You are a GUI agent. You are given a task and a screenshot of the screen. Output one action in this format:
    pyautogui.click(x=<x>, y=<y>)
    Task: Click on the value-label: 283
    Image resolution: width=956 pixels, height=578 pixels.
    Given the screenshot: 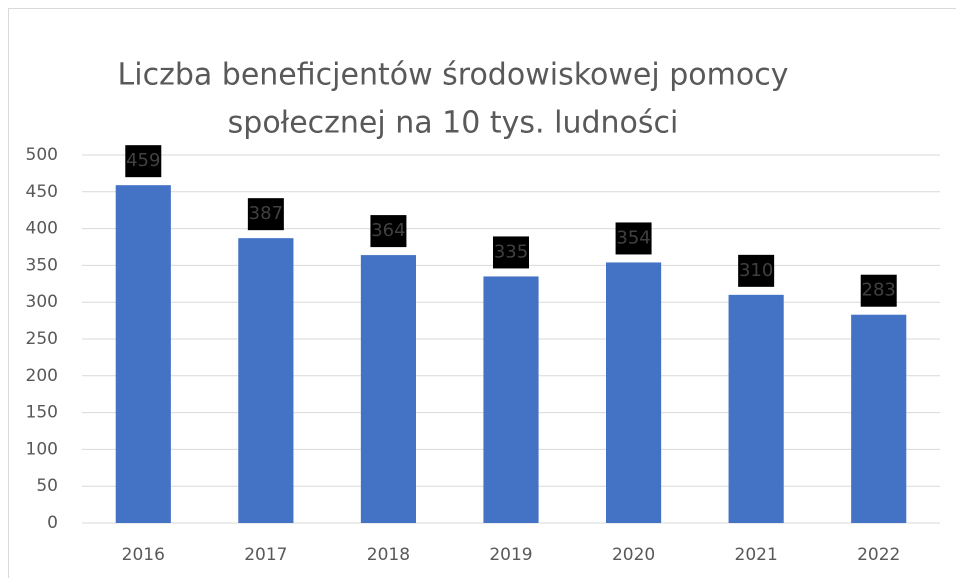 What is the action you would take?
    pyautogui.click(x=879, y=290)
    